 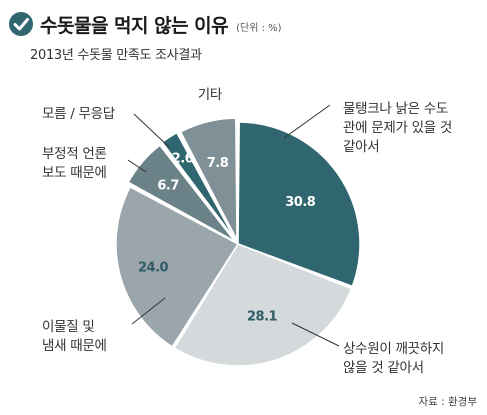 I want to click on chart-title: 수돗물을 먹지 않는 이유, so click(x=134, y=25).